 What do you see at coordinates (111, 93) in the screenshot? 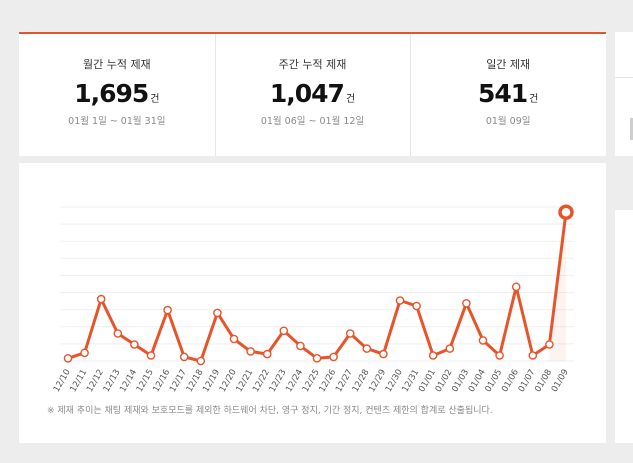
I see `stat-value: 1,695` at bounding box center [111, 93].